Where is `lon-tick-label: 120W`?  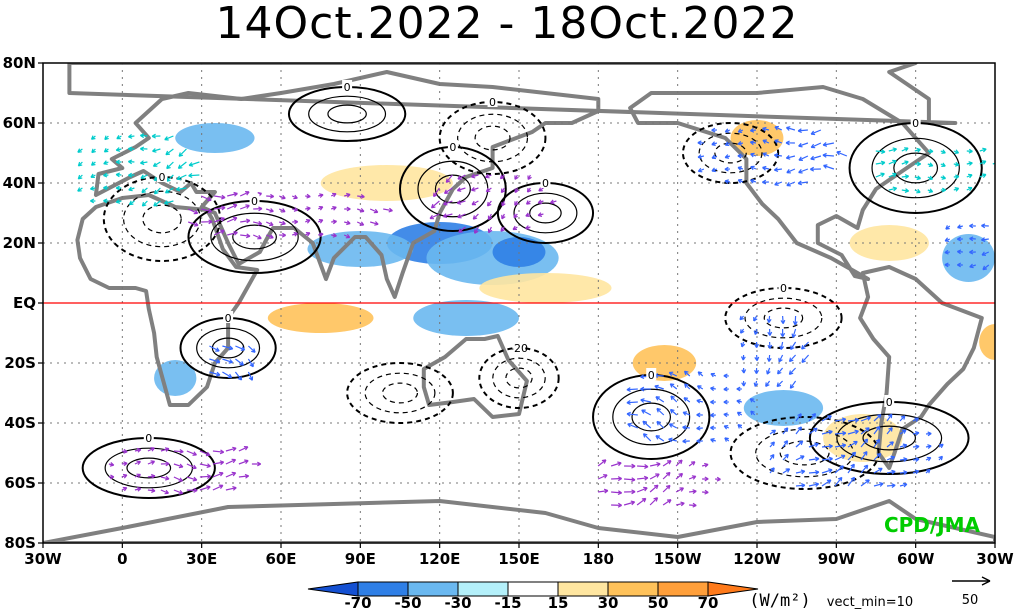
lon-tick-label: 120W is located at coordinates (757, 559).